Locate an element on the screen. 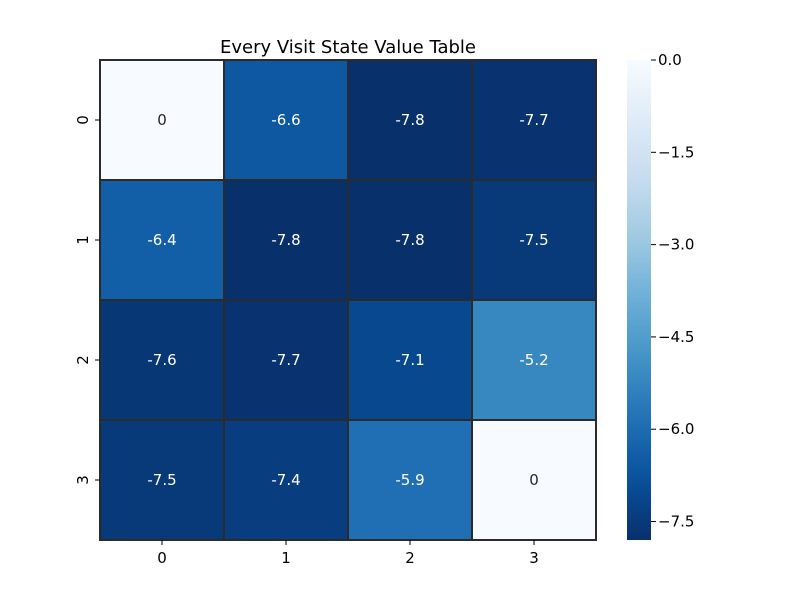 Image resolution: width=800 pixels, height=600 pixels. cell-value-label: -7.4 is located at coordinates (285, 480).